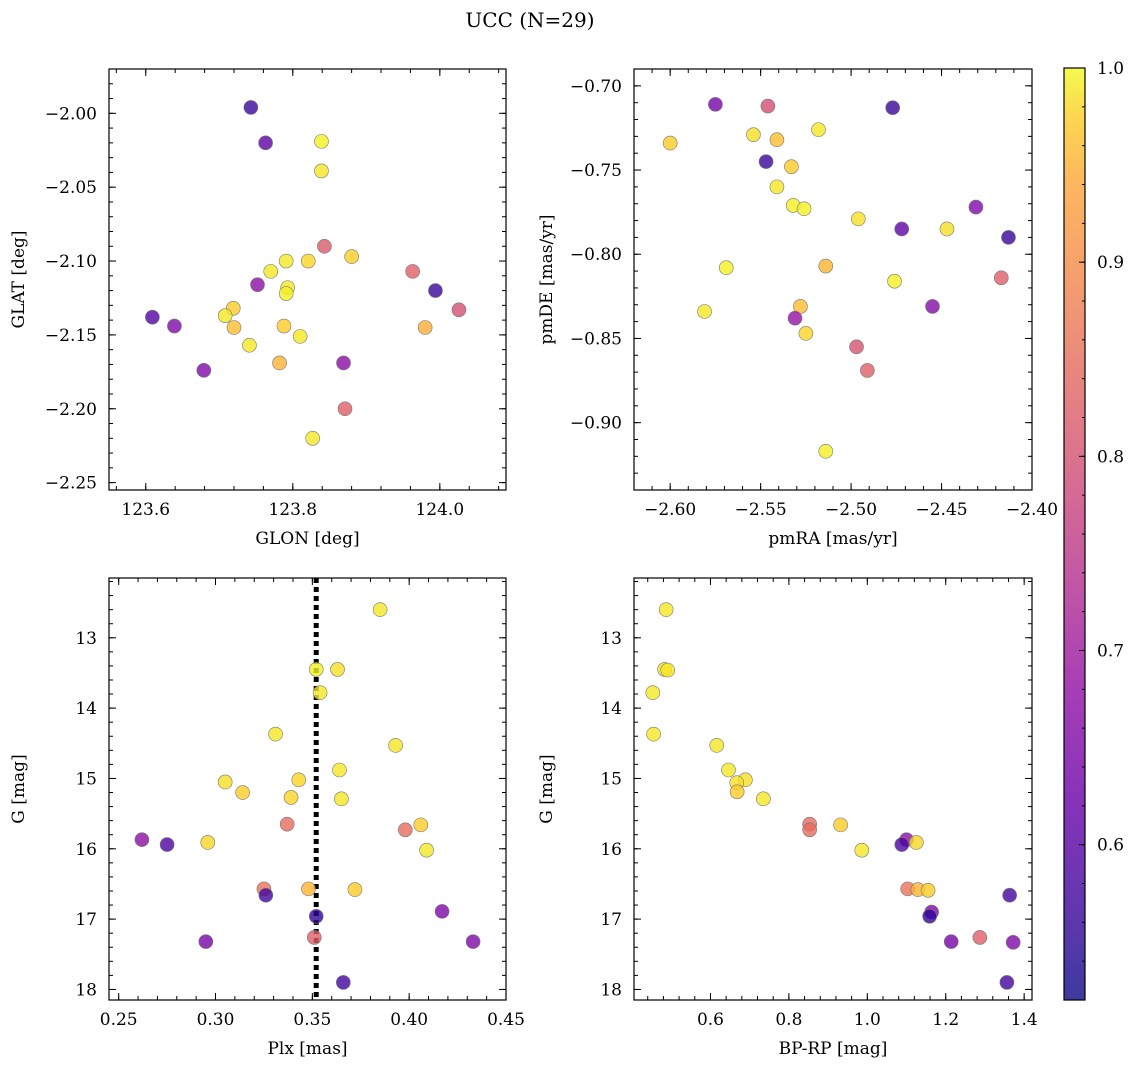  What do you see at coordinates (529, 20) in the screenshot?
I see `figure-title: UCC (N=29)` at bounding box center [529, 20].